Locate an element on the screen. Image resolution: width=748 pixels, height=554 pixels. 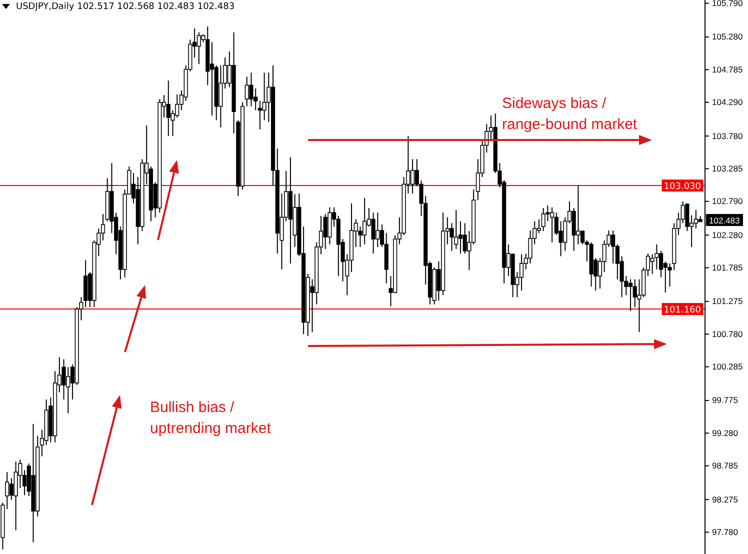
y-tick-label: 103.285 is located at coordinates (727, 168).